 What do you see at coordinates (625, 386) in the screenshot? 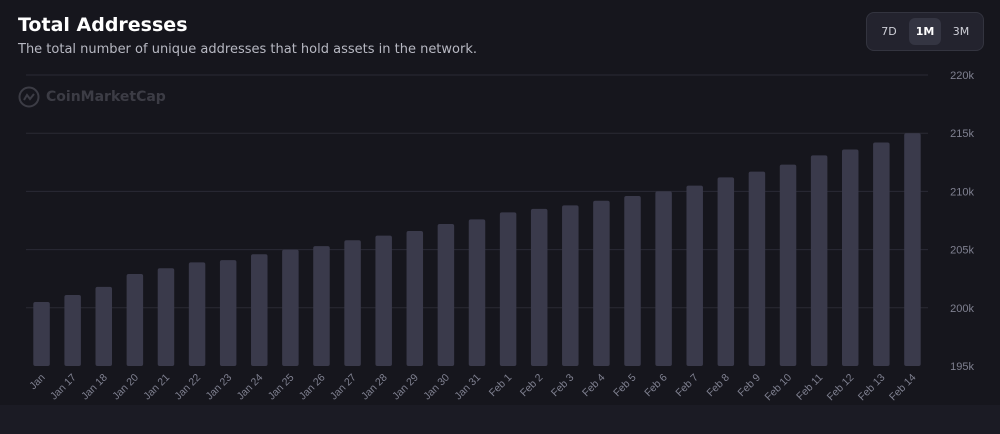
I see `x-tick-label: Feb 5` at bounding box center [625, 386].